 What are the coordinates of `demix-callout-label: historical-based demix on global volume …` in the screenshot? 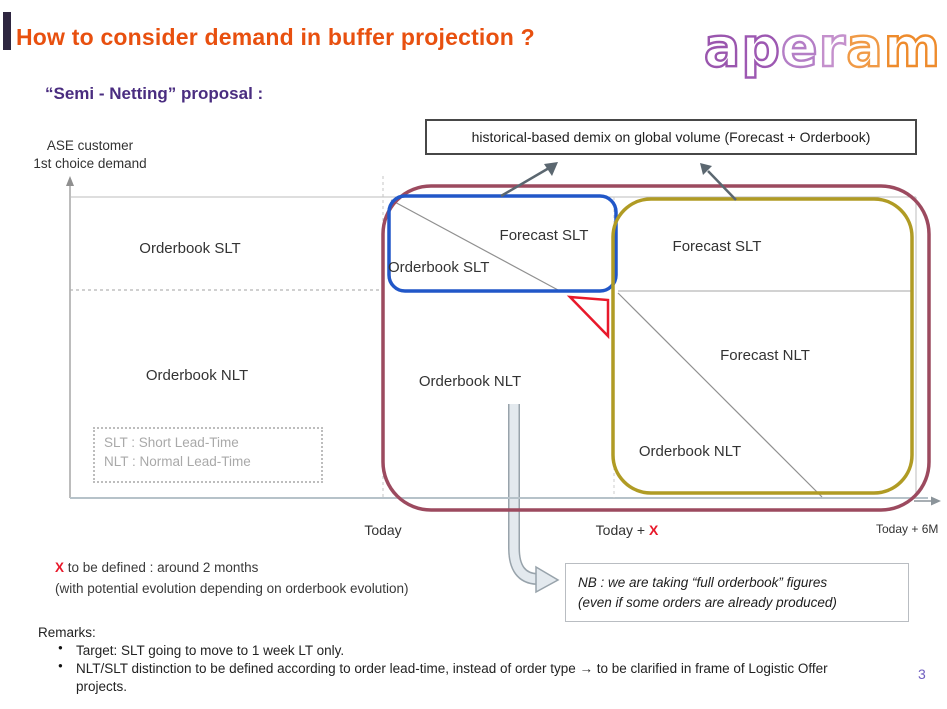 It's located at (671, 137).